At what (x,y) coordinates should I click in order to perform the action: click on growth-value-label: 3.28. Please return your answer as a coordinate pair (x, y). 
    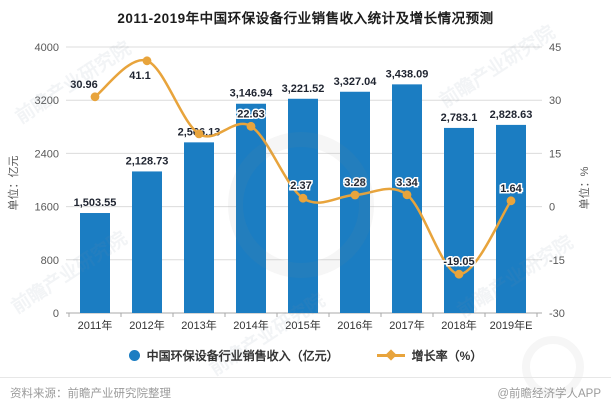
    Looking at the image, I should click on (354, 183).